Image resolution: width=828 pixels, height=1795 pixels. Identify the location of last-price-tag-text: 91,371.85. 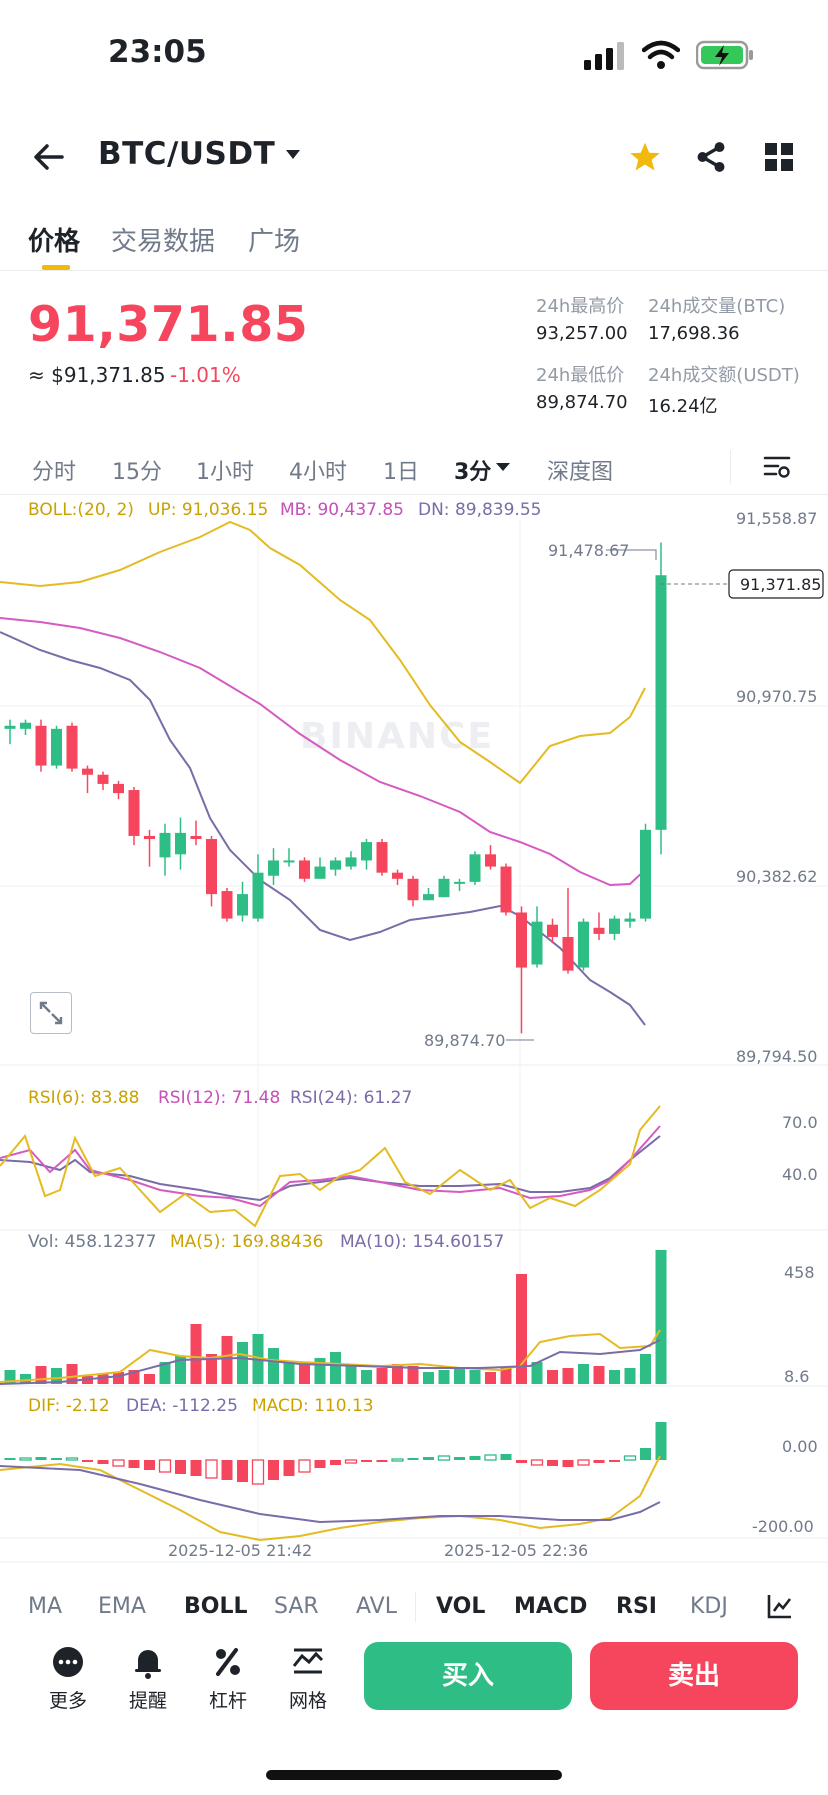
(780, 584).